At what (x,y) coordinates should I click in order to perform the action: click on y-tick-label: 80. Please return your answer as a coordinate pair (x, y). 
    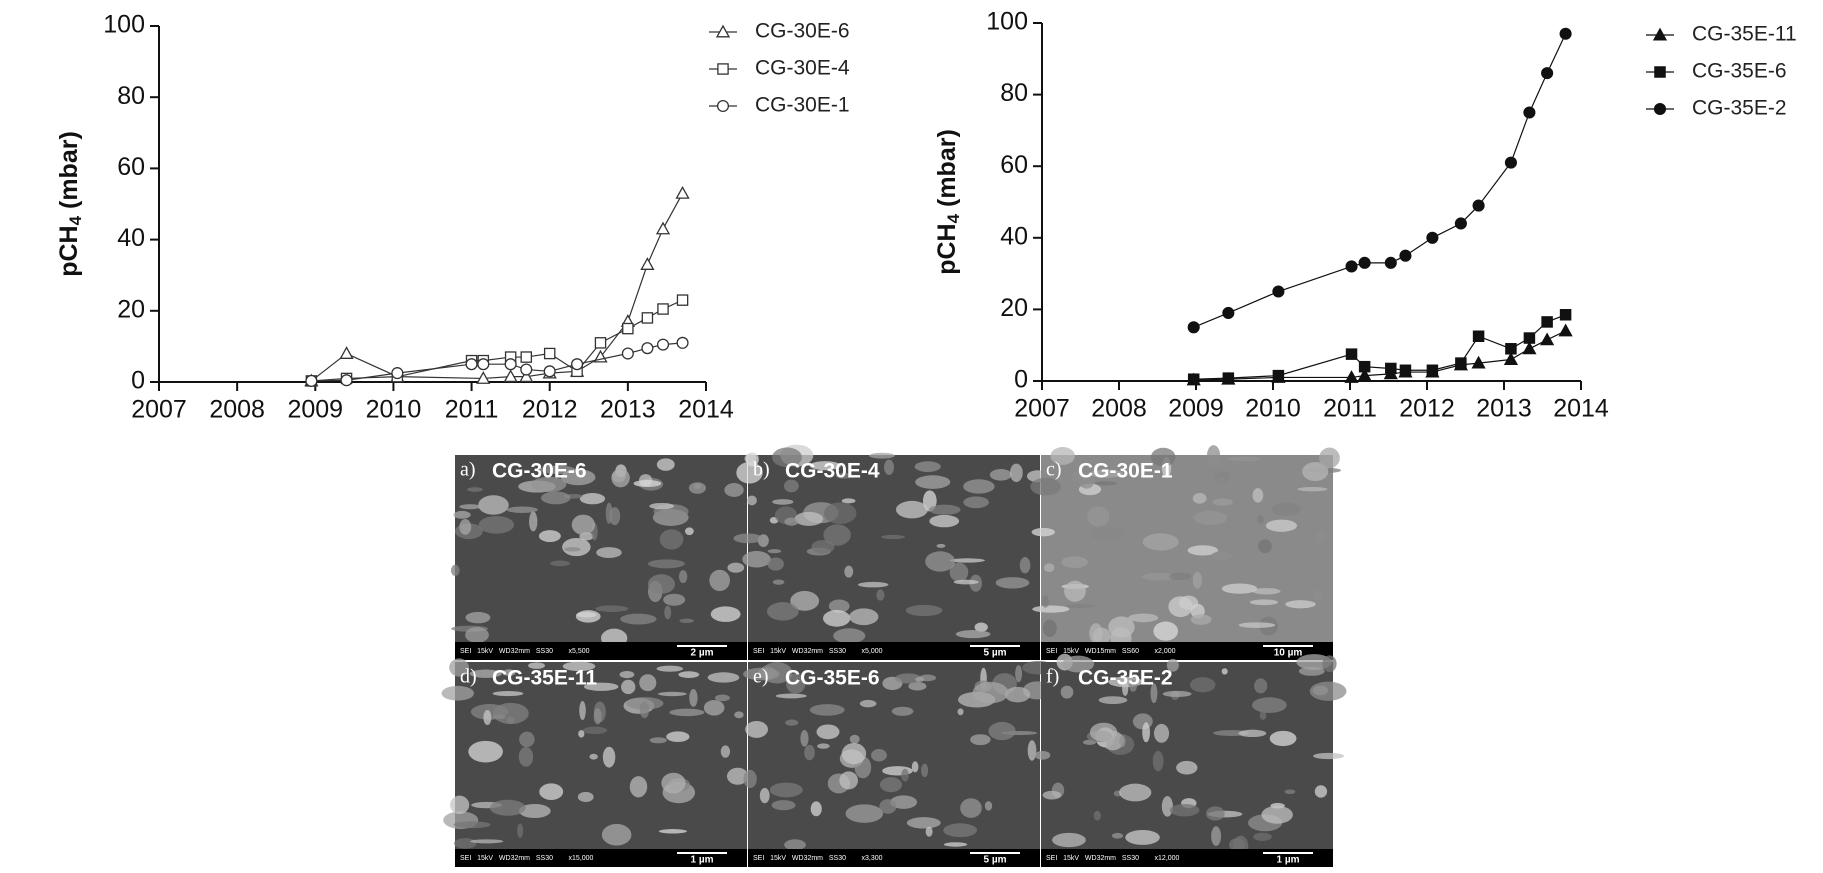
    Looking at the image, I should click on (131, 96).